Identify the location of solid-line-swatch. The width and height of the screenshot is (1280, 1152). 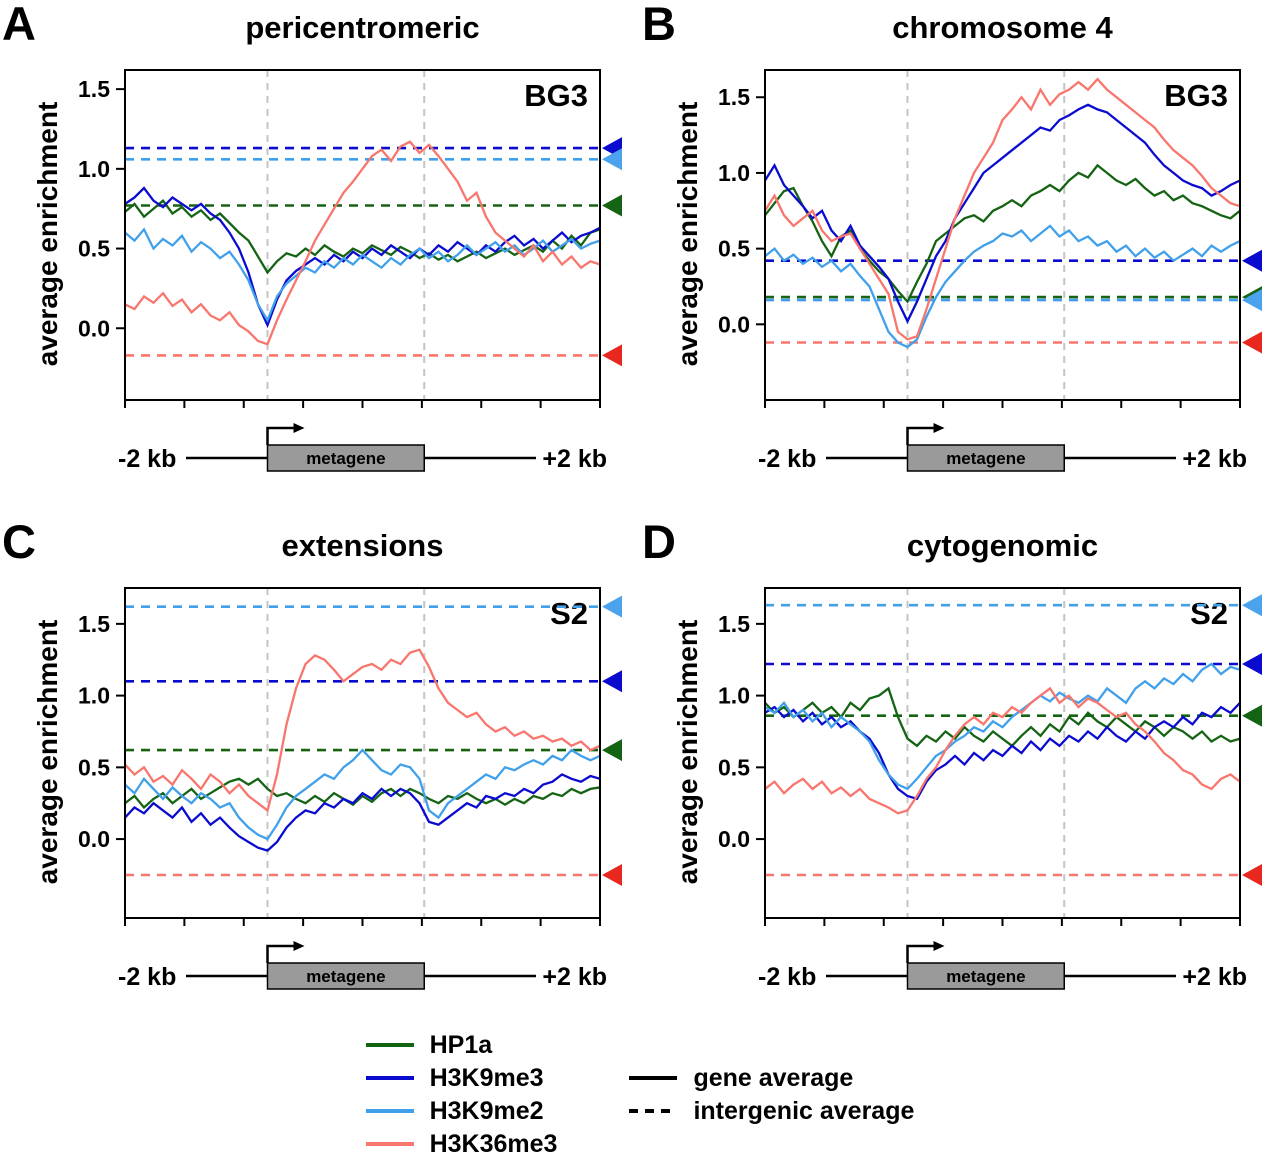
(653, 1078).